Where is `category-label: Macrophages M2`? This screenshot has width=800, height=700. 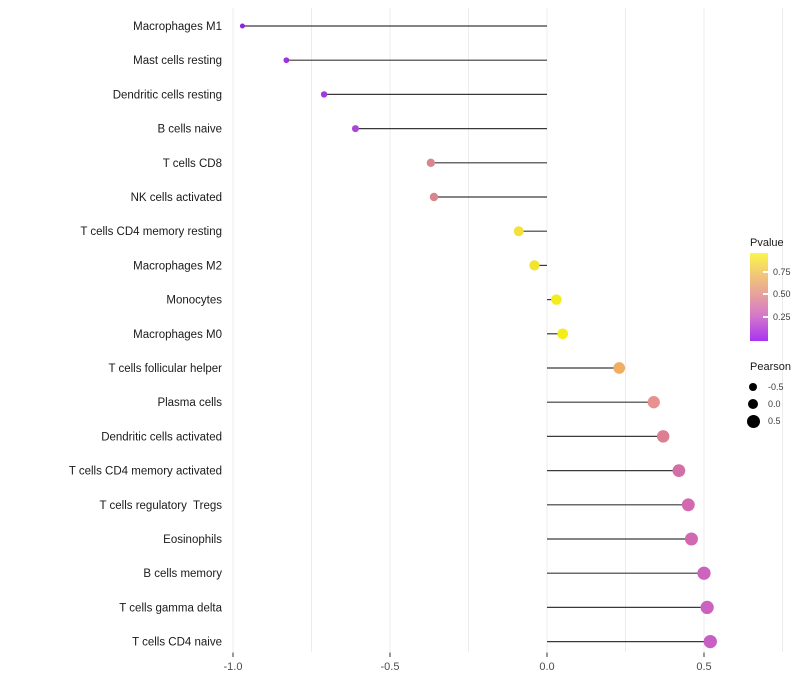
category-label: Macrophages M2 is located at coordinates (177, 266).